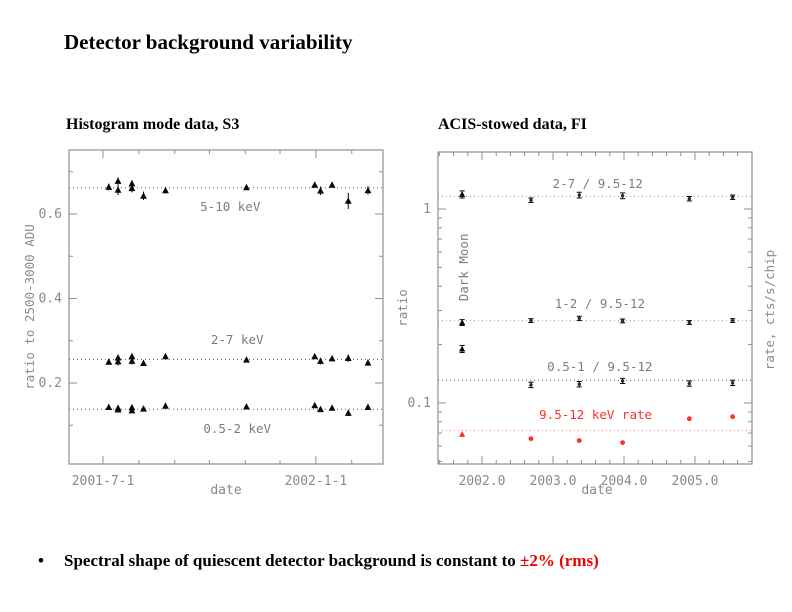 The height and width of the screenshot is (612, 792). I want to click on x-tick-label: 2005.0, so click(695, 481).